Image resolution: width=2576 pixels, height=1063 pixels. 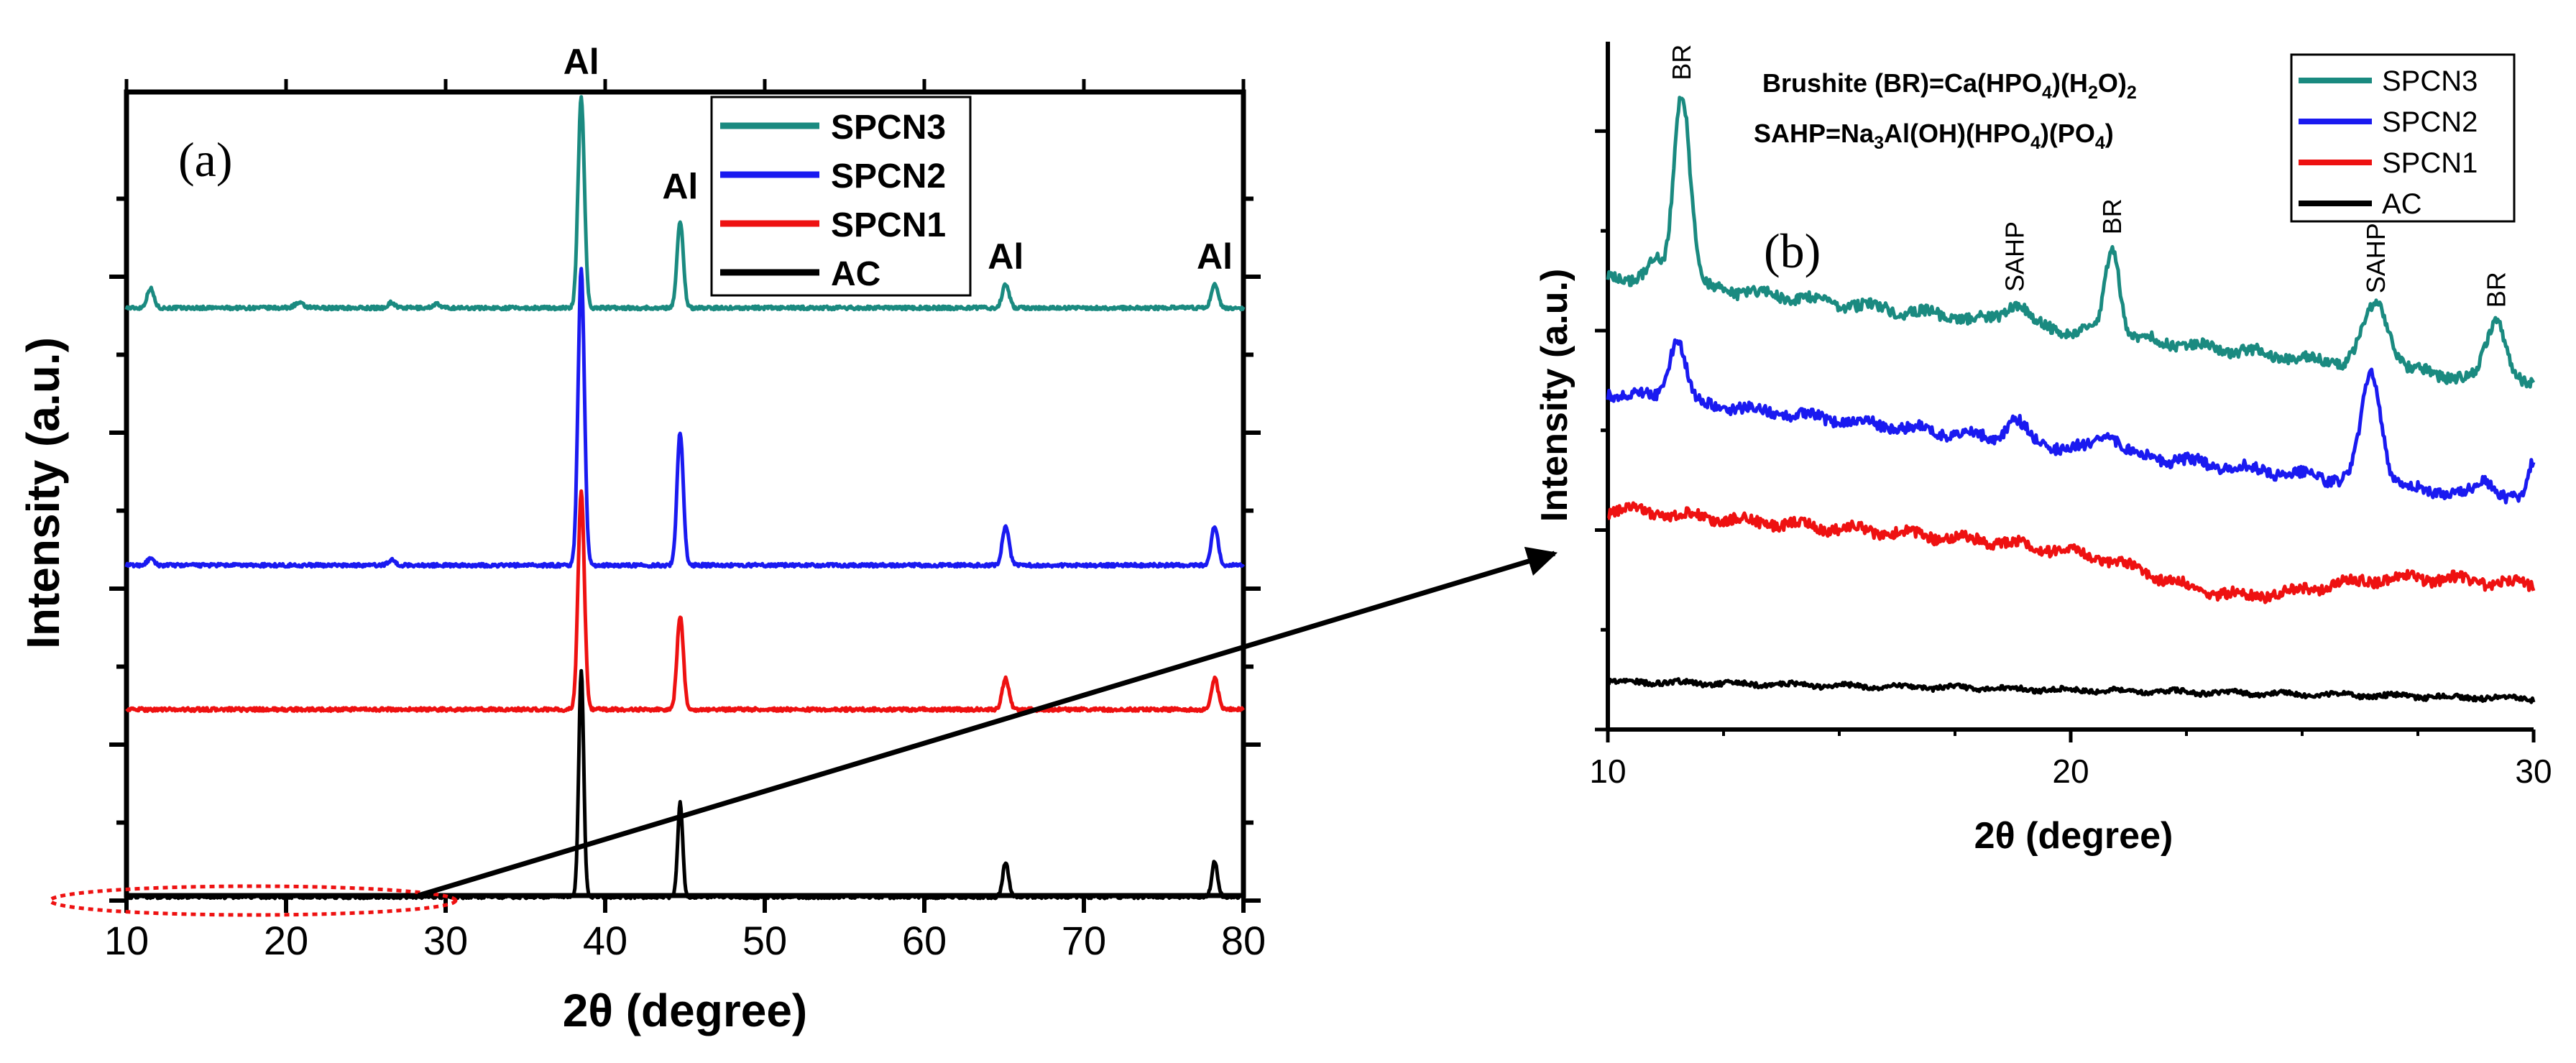 I want to click on x-tick-label-a: 30, so click(x=445, y=940).